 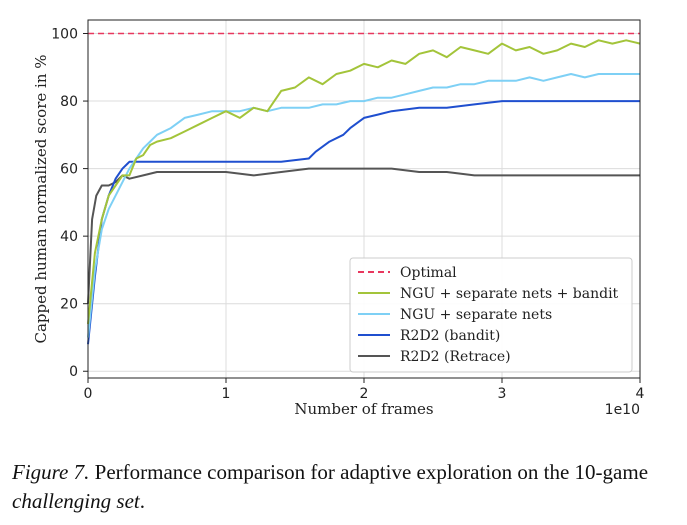 What do you see at coordinates (476, 315) in the screenshot?
I see `legend-label: NGU + separate nets` at bounding box center [476, 315].